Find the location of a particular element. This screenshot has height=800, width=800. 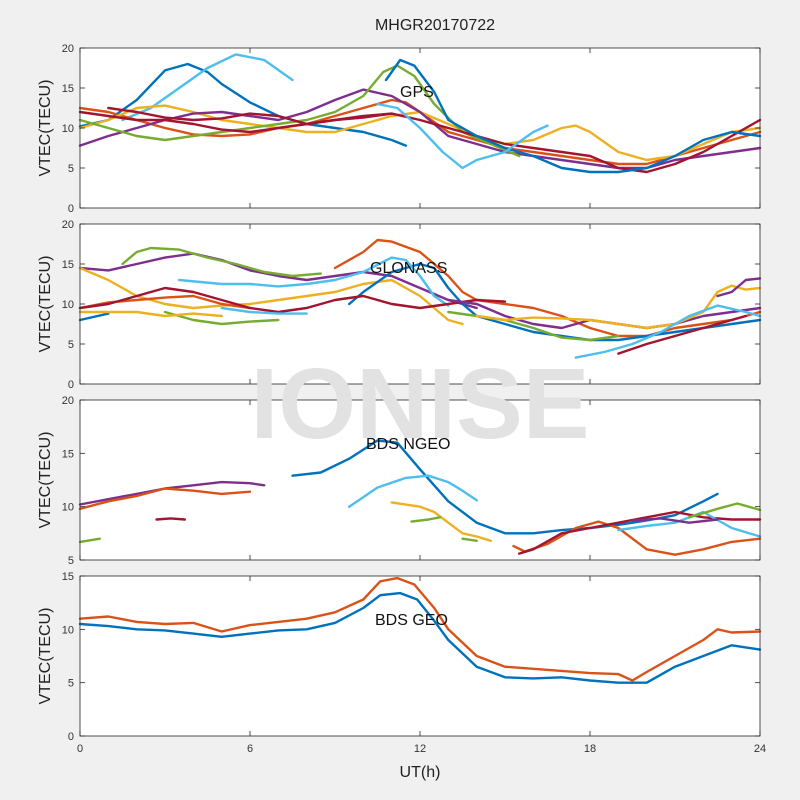

panel-annotation: GLONASS is located at coordinates (408, 268).